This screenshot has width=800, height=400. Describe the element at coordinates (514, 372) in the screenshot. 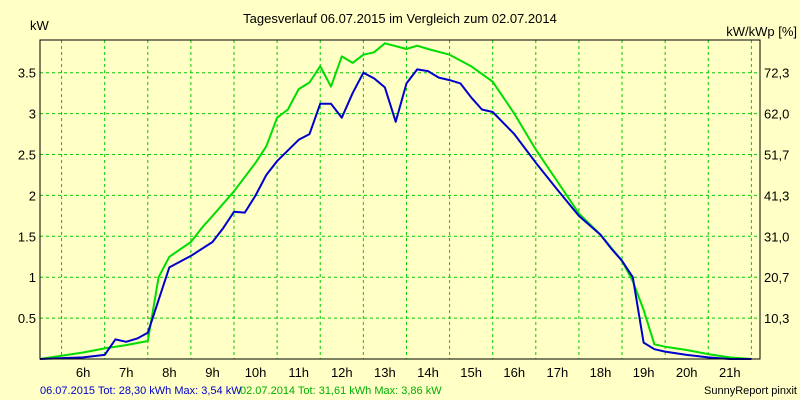

I see `x-tick-label: 16h` at that location.